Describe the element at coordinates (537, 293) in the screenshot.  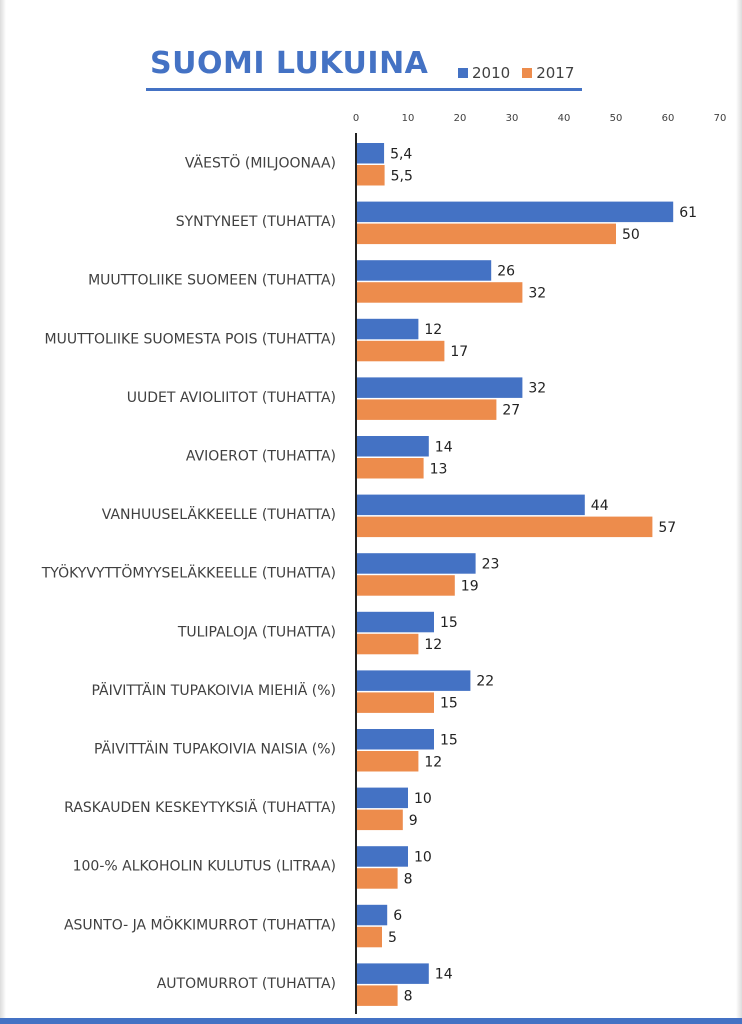
I see `data-label-2017: 32` at that location.